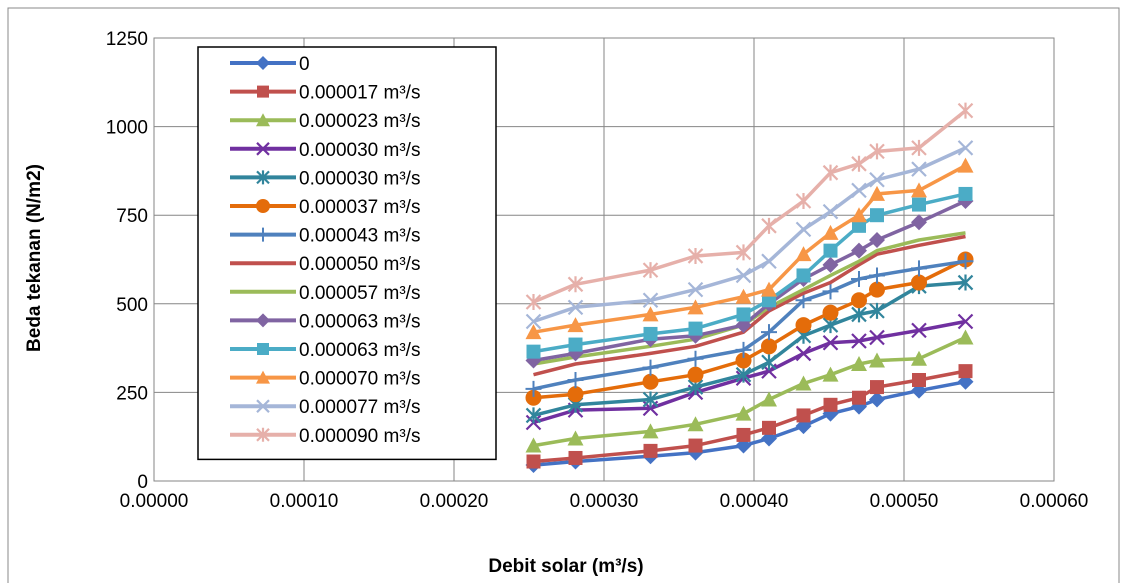 Image resolution: width=1127 pixels, height=588 pixels. I want to click on legend-item: 0.000050 m³/s, so click(325, 264).